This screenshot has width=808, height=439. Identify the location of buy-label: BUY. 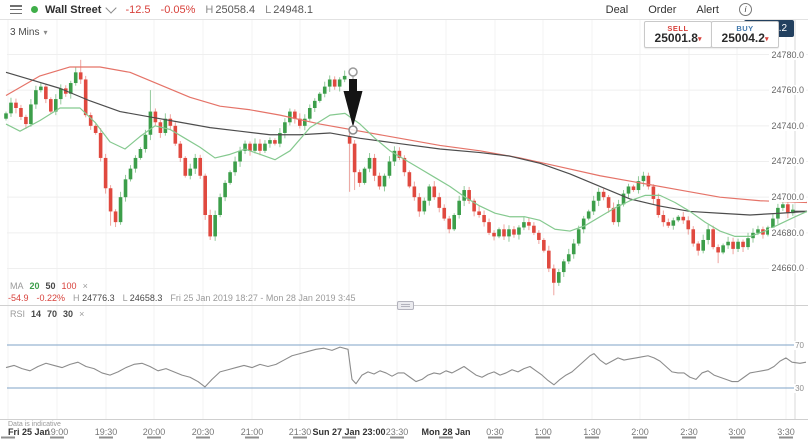
(745, 28).